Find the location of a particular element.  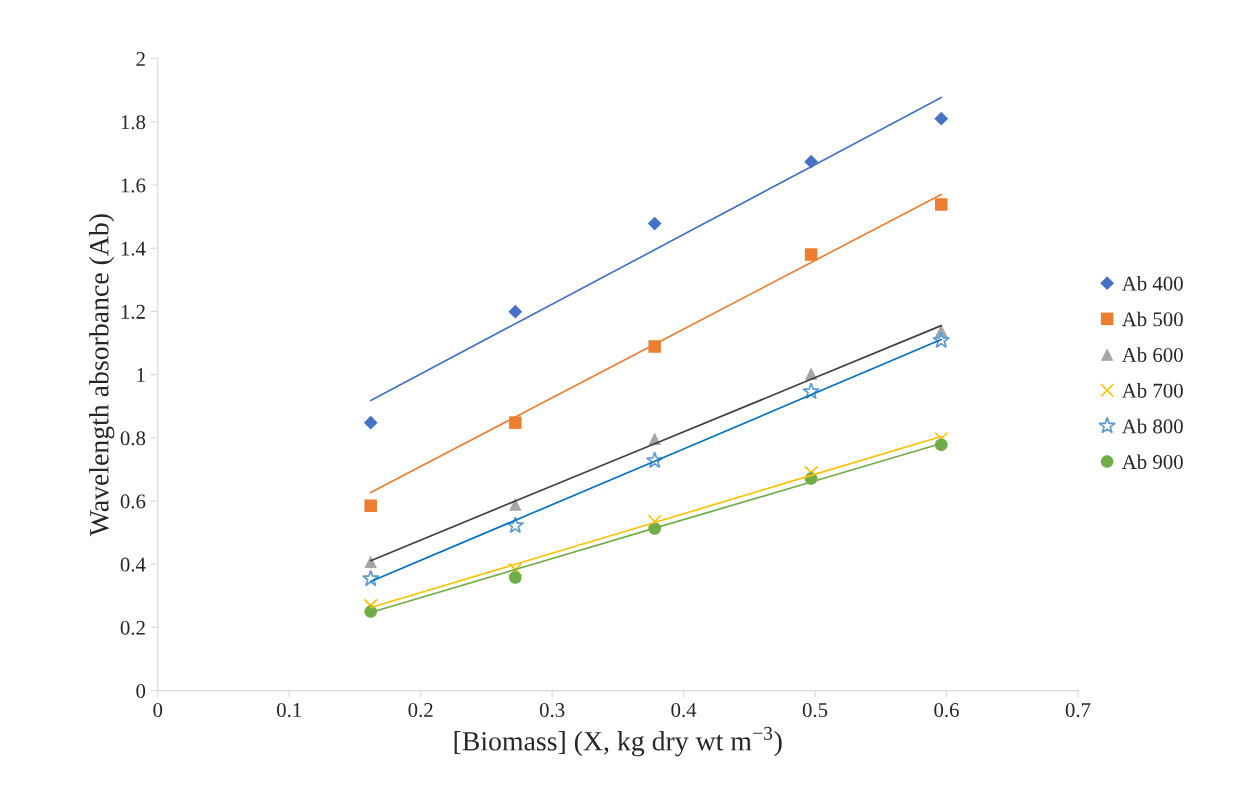

y-tick-label: 1.6 is located at coordinates (133, 185).